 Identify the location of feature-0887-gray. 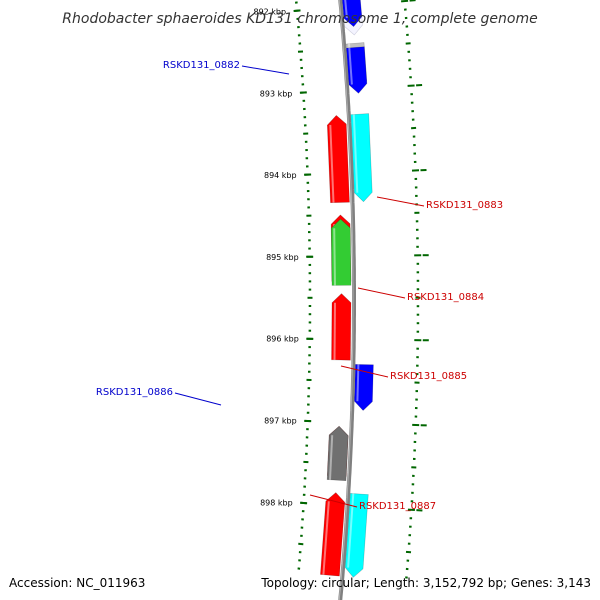
(337, 453).